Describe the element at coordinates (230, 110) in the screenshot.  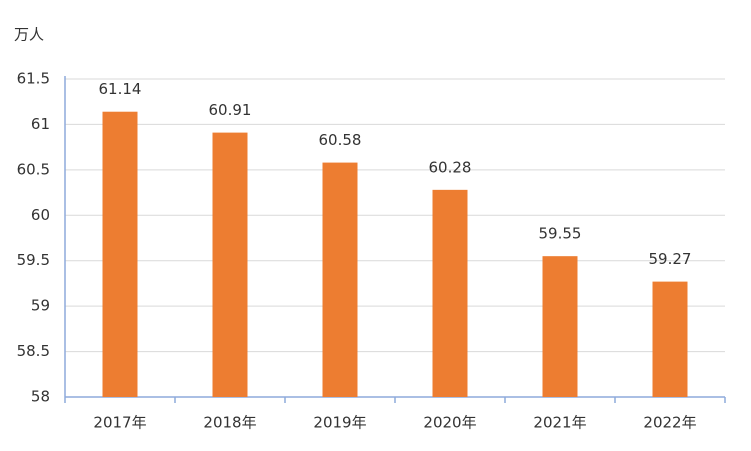
I see `data-label: 60.91` at that location.